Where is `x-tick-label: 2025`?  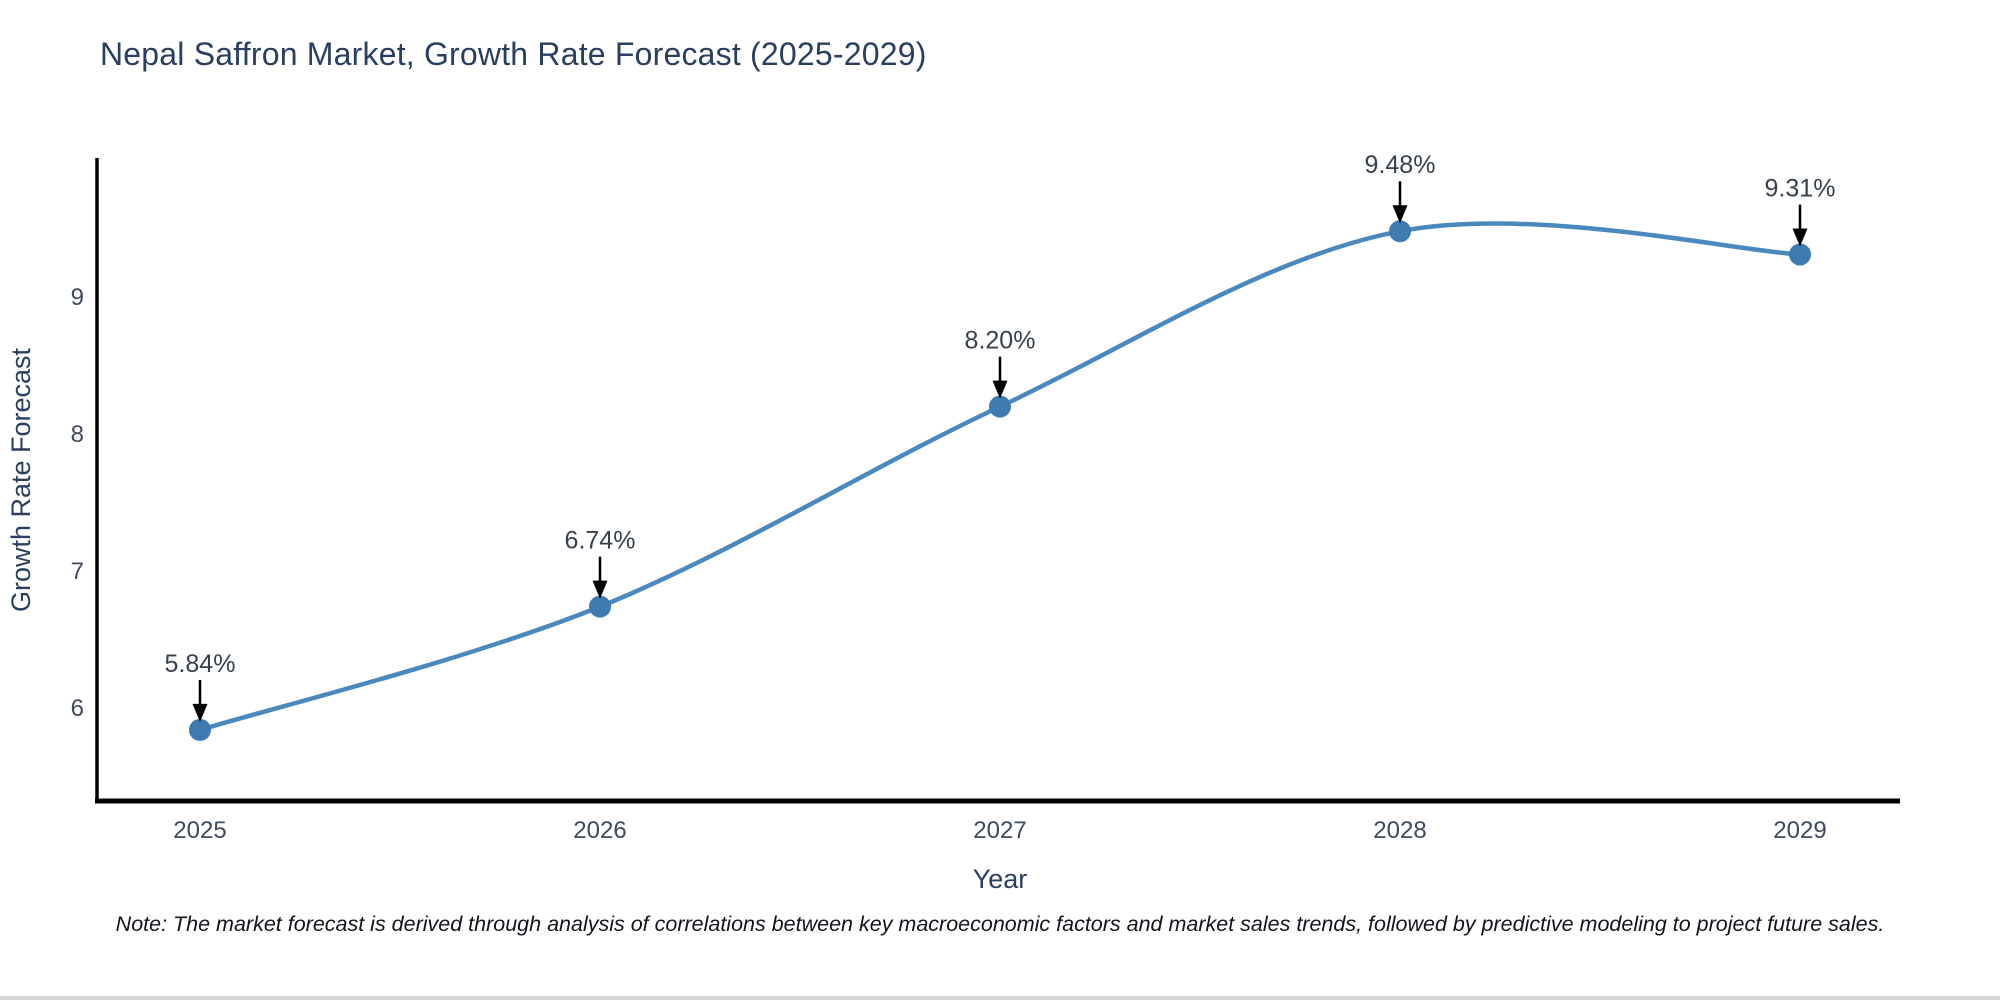
x-tick-label: 2025 is located at coordinates (199, 830).